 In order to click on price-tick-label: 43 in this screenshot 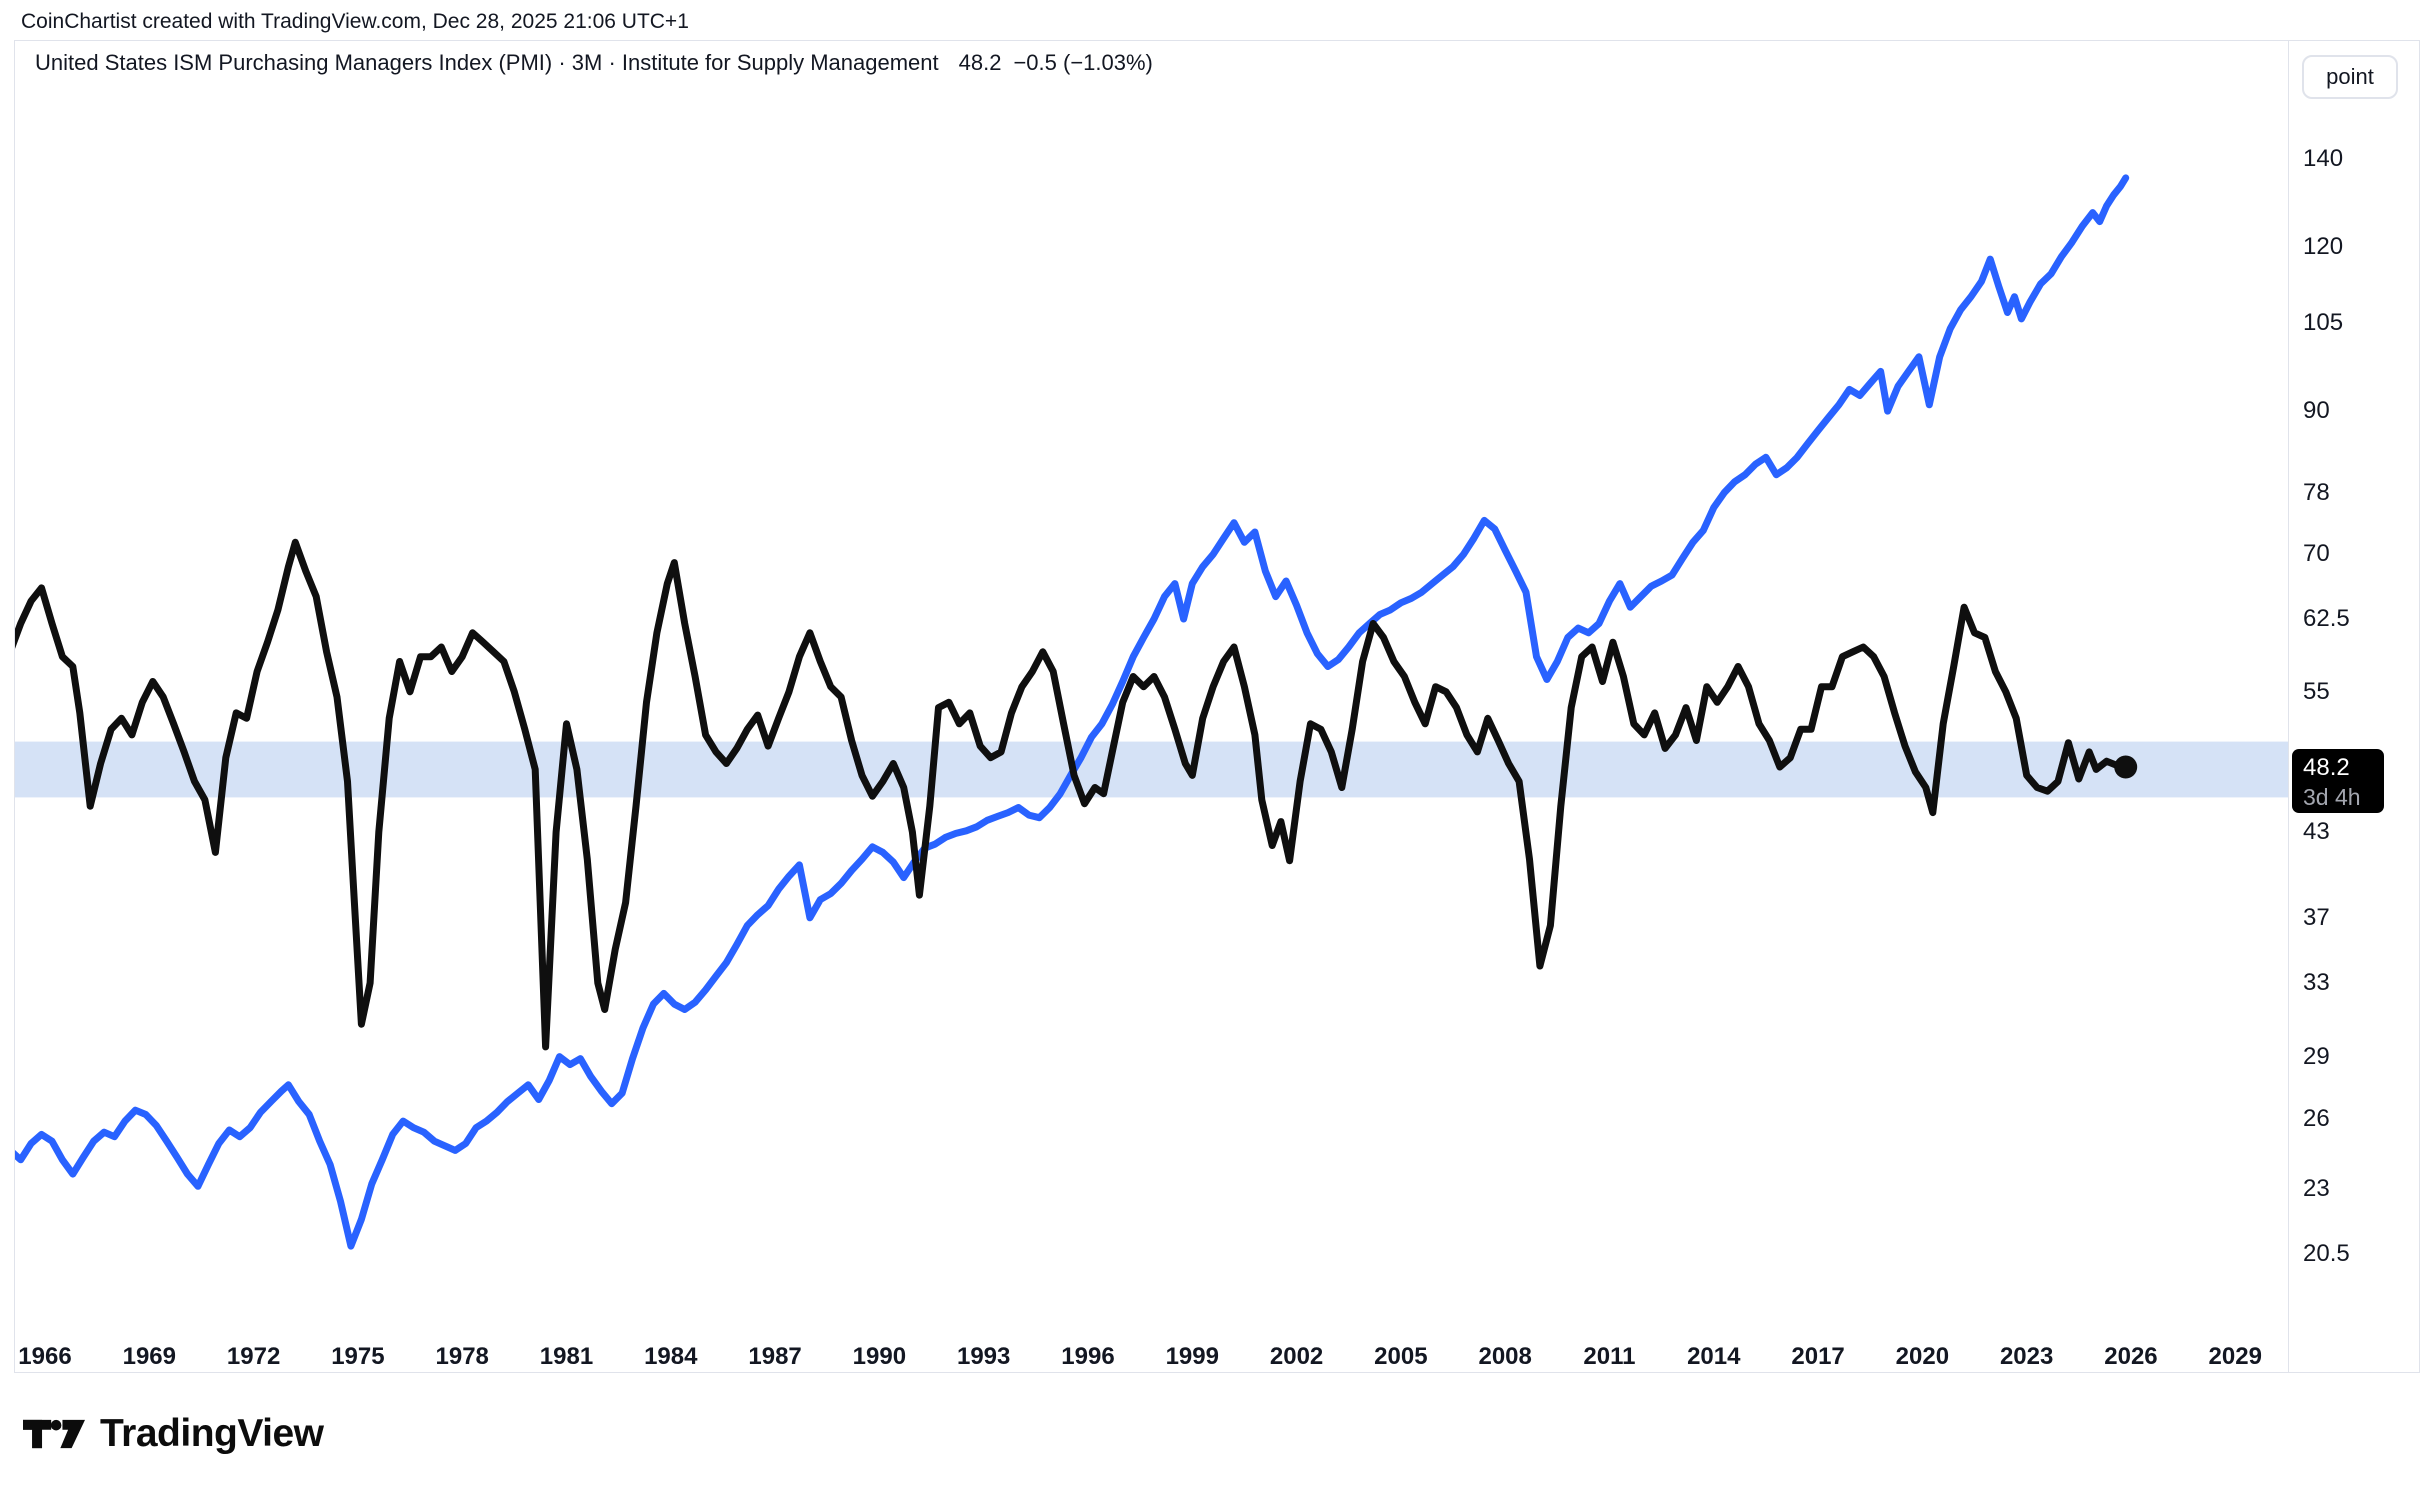, I will do `click(2316, 832)`.